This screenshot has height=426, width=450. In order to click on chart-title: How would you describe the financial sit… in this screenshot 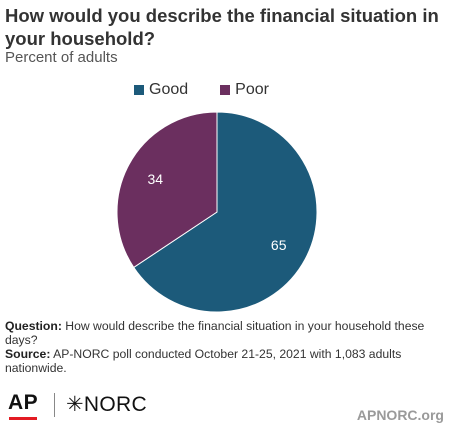, I will do `click(222, 27)`.